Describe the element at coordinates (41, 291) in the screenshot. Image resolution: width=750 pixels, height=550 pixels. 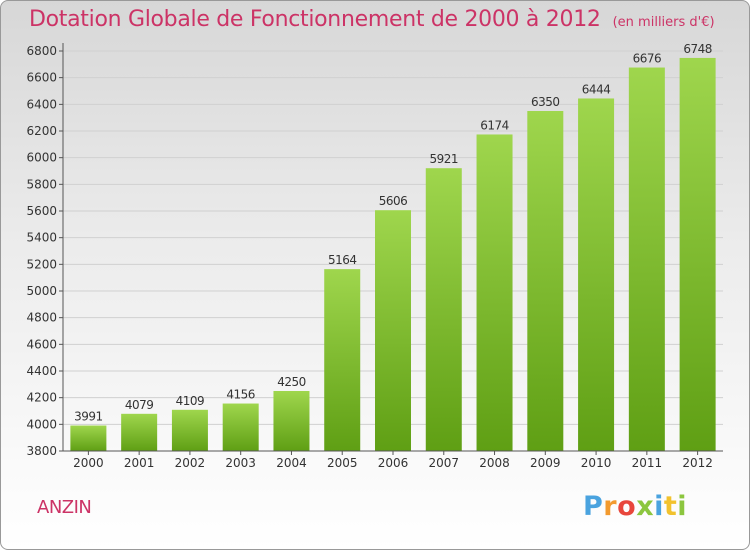
I see `y-tick-label: 5000` at that location.